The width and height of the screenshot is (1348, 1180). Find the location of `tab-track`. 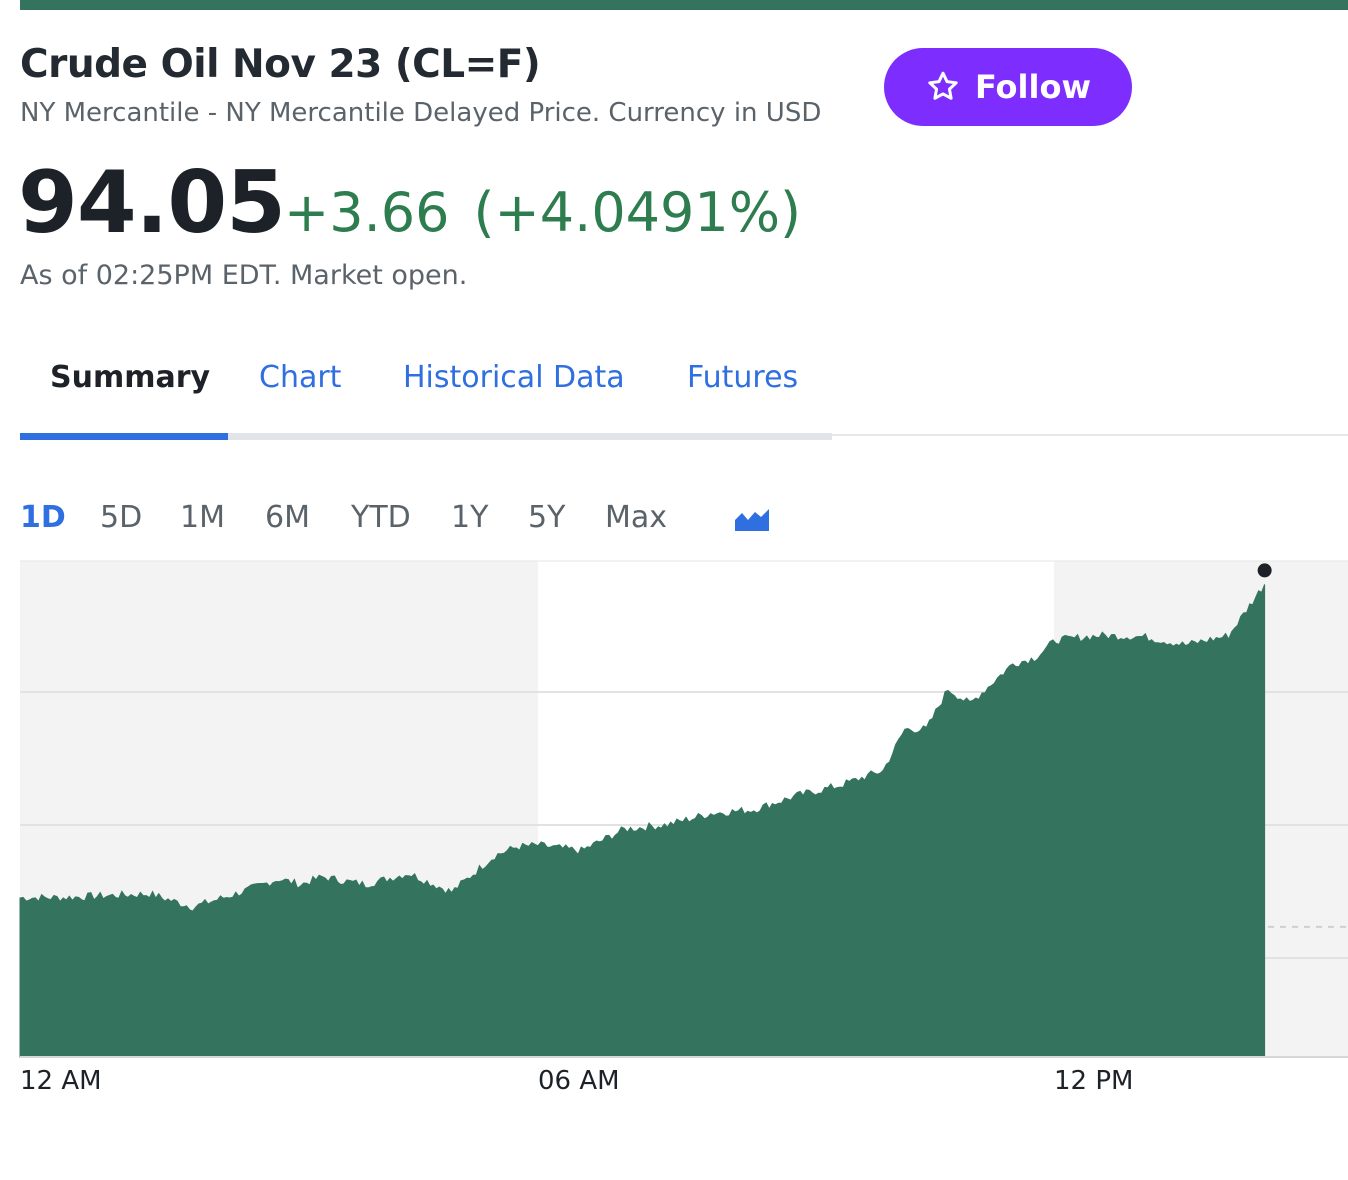

tab-track is located at coordinates (426, 436).